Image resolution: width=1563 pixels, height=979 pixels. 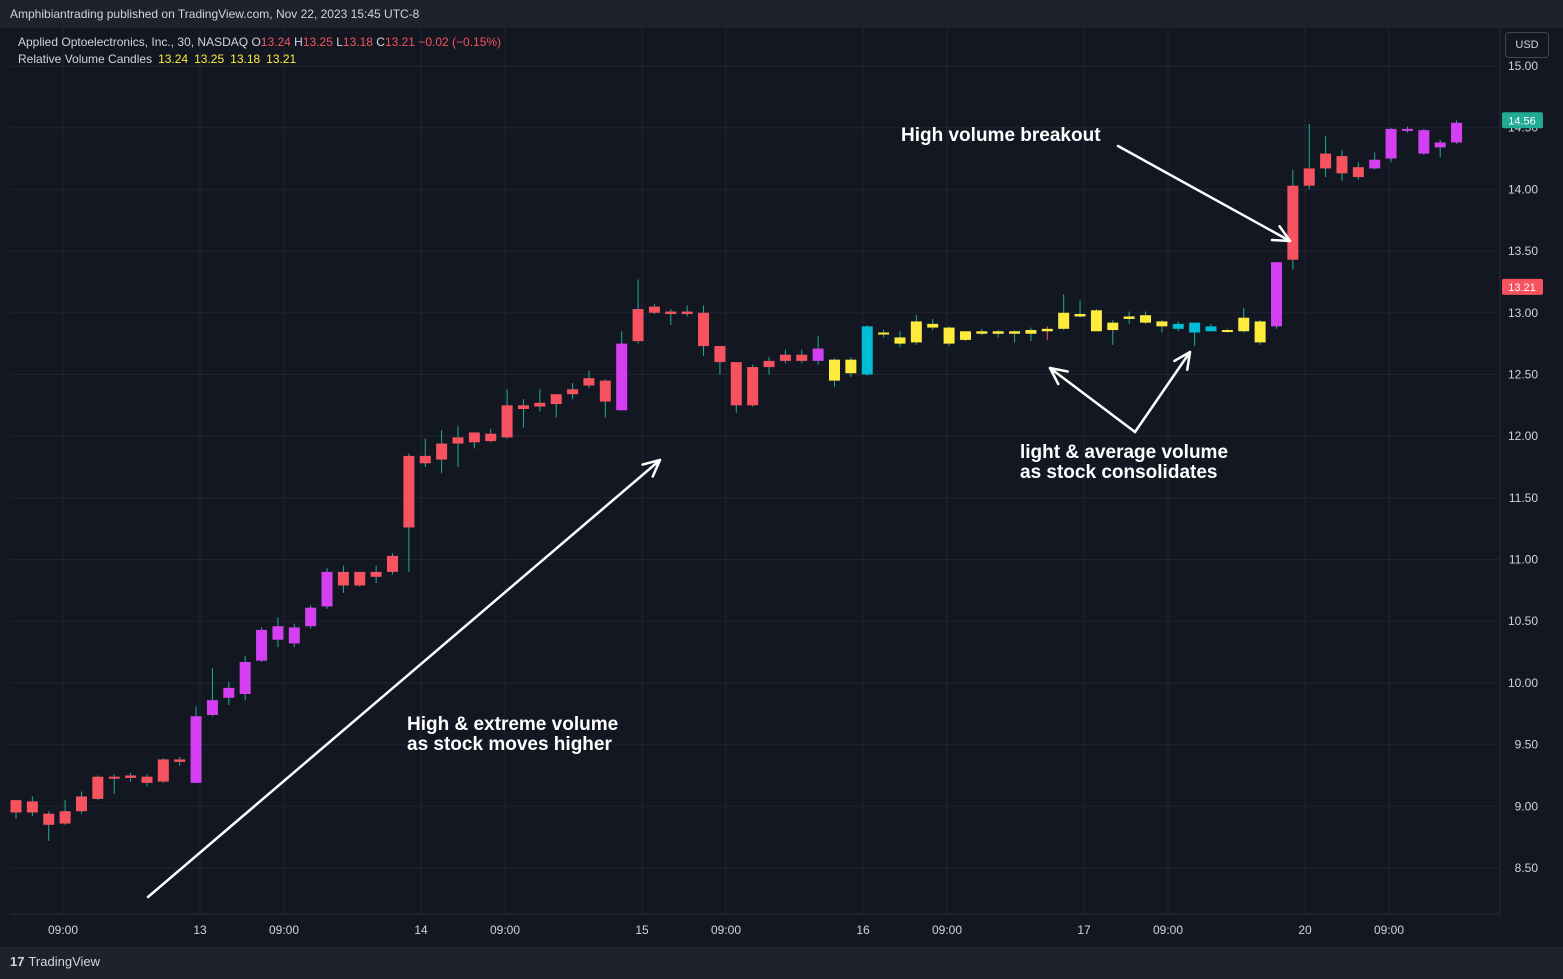 What do you see at coordinates (509, 744) in the screenshot?
I see `annotation-uptrend-line-2: as stock moves higher` at bounding box center [509, 744].